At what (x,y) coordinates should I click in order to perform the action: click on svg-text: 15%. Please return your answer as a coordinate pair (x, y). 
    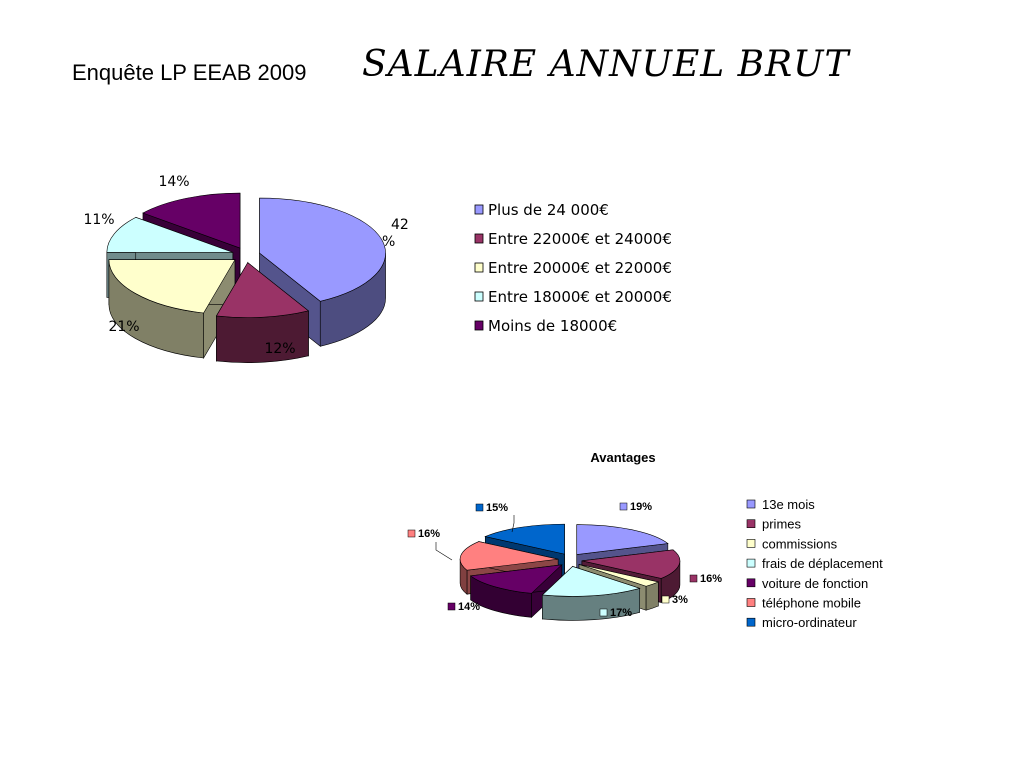
    Looking at the image, I should click on (497, 508).